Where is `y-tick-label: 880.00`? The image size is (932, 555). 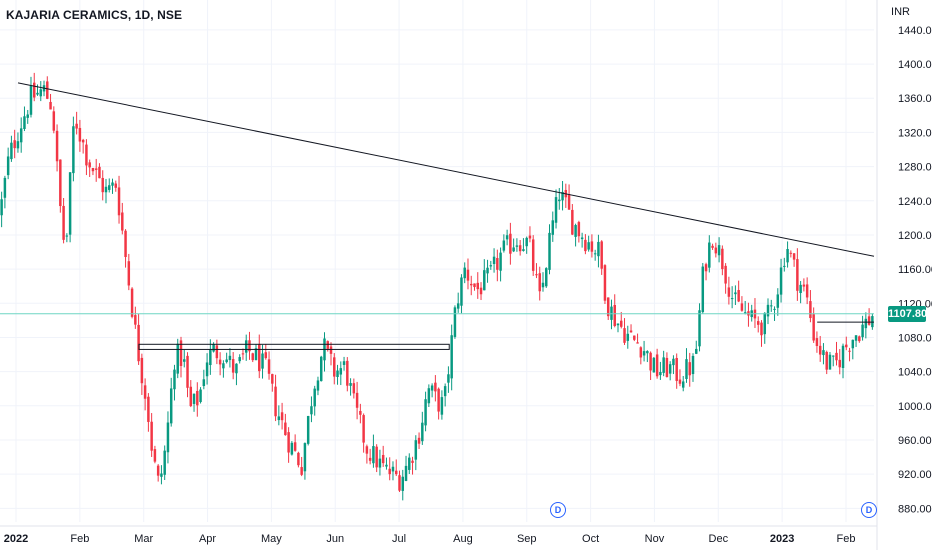 y-tick-label: 880.00 is located at coordinates (915, 509).